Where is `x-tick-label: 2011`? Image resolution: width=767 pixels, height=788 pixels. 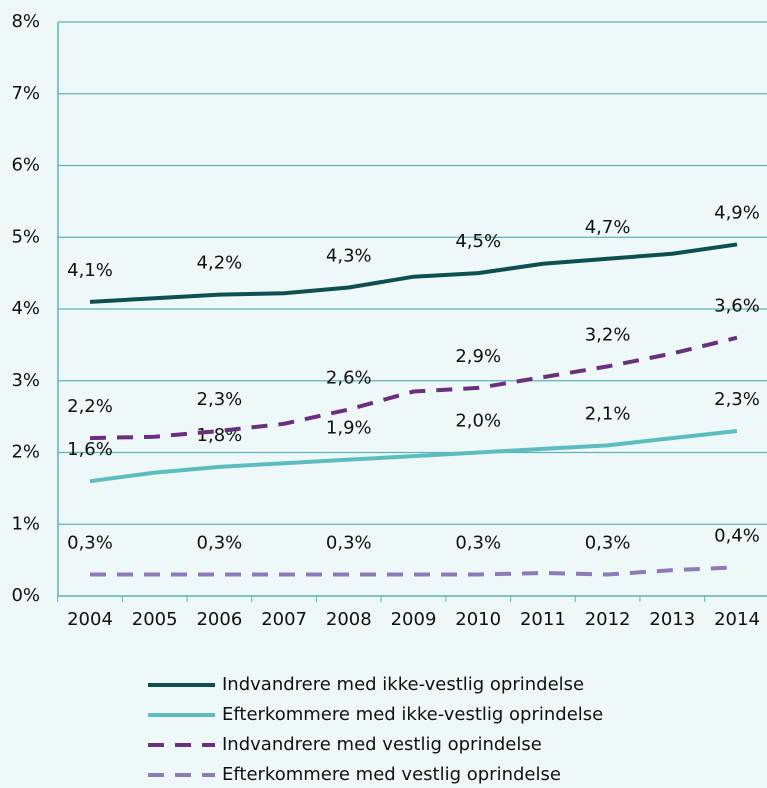
x-tick-label: 2011 is located at coordinates (543, 619).